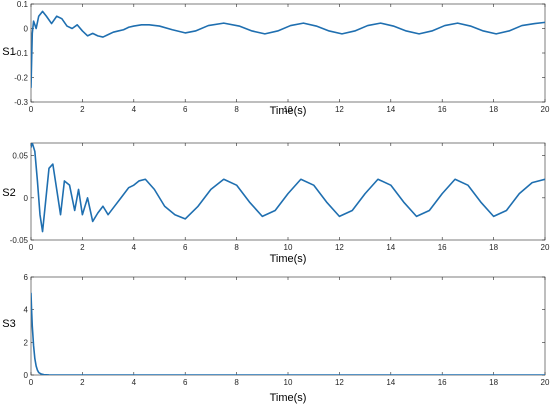 The height and width of the screenshot is (407, 550). What do you see at coordinates (23, 4) in the screenshot?
I see `y-tick-label: 0.1` at bounding box center [23, 4].